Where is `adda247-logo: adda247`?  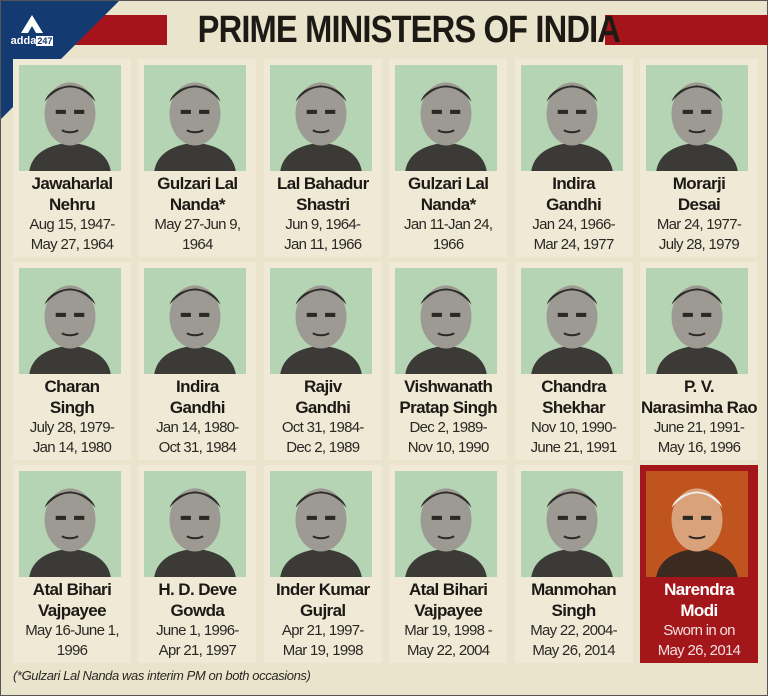 adda247-logo: adda247 is located at coordinates (32, 31).